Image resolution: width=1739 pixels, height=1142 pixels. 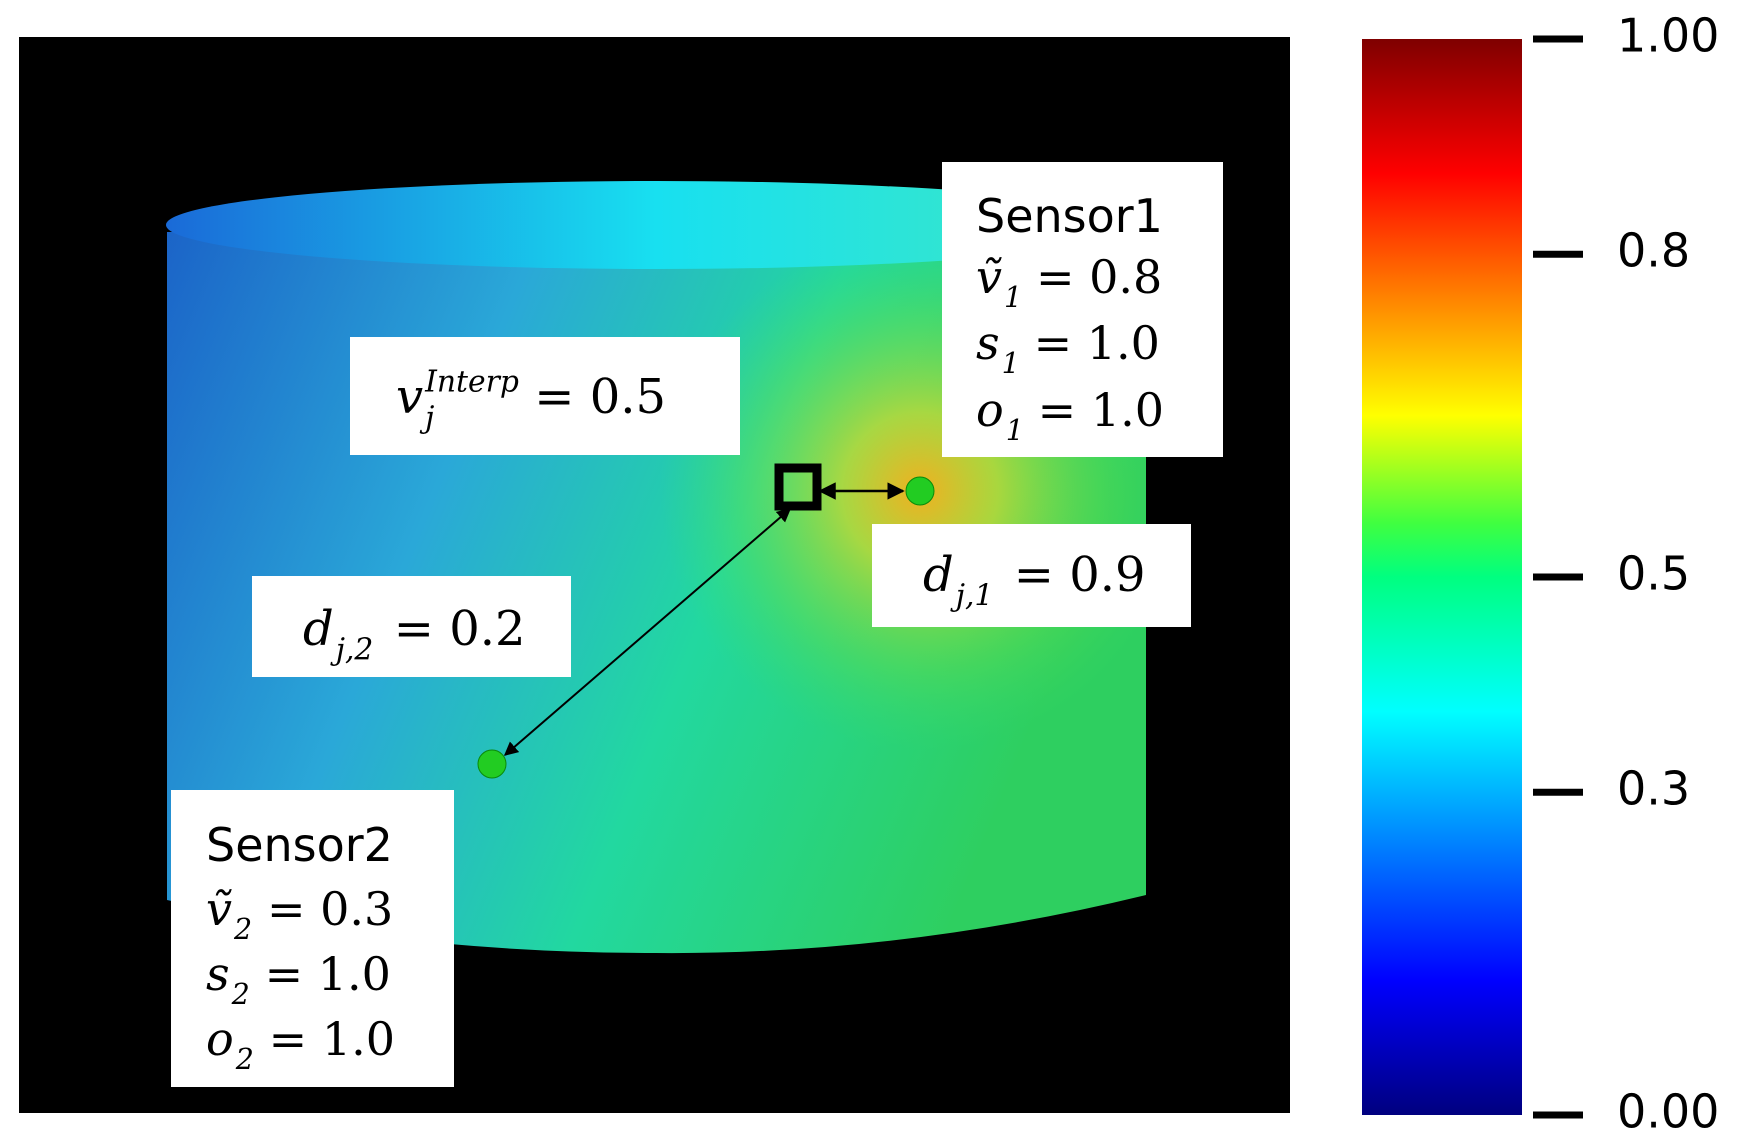 What do you see at coordinates (938, 575) in the screenshot?
I see `distance1-symbol: d` at bounding box center [938, 575].